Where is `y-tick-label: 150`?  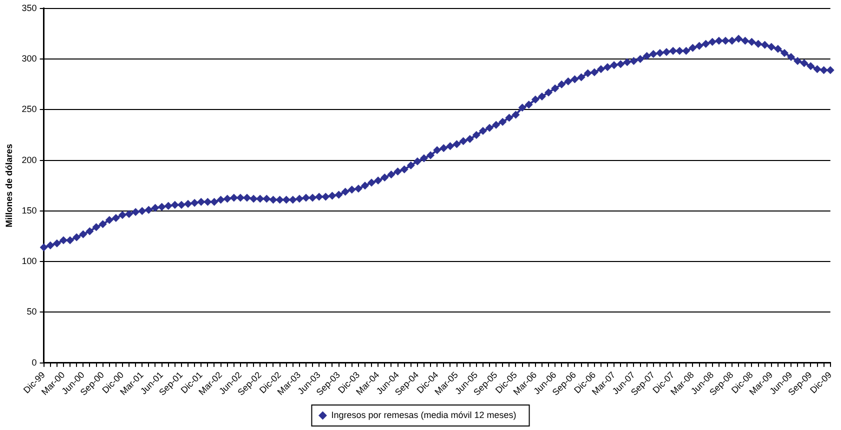 y-tick-label: 150 is located at coordinates (29, 210).